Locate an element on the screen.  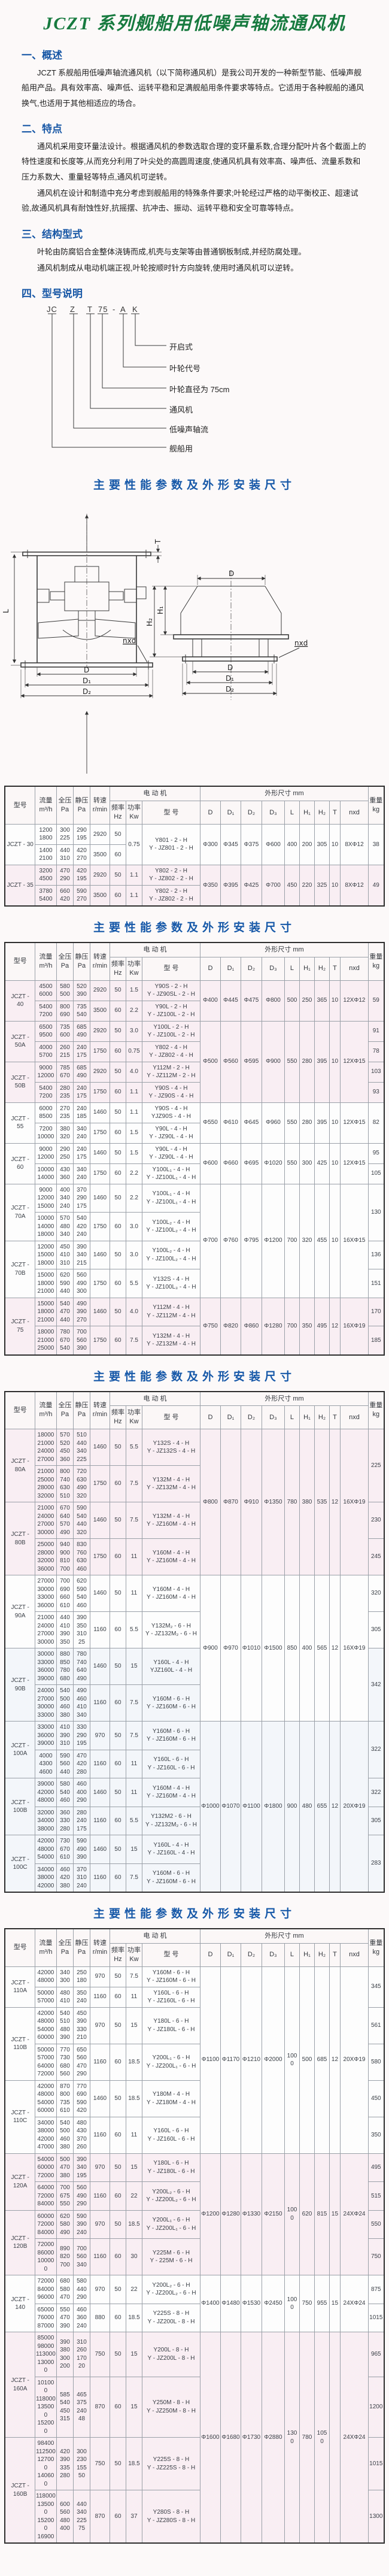
table-cell: 580 440 290 is located at coordinates (81, 2289).